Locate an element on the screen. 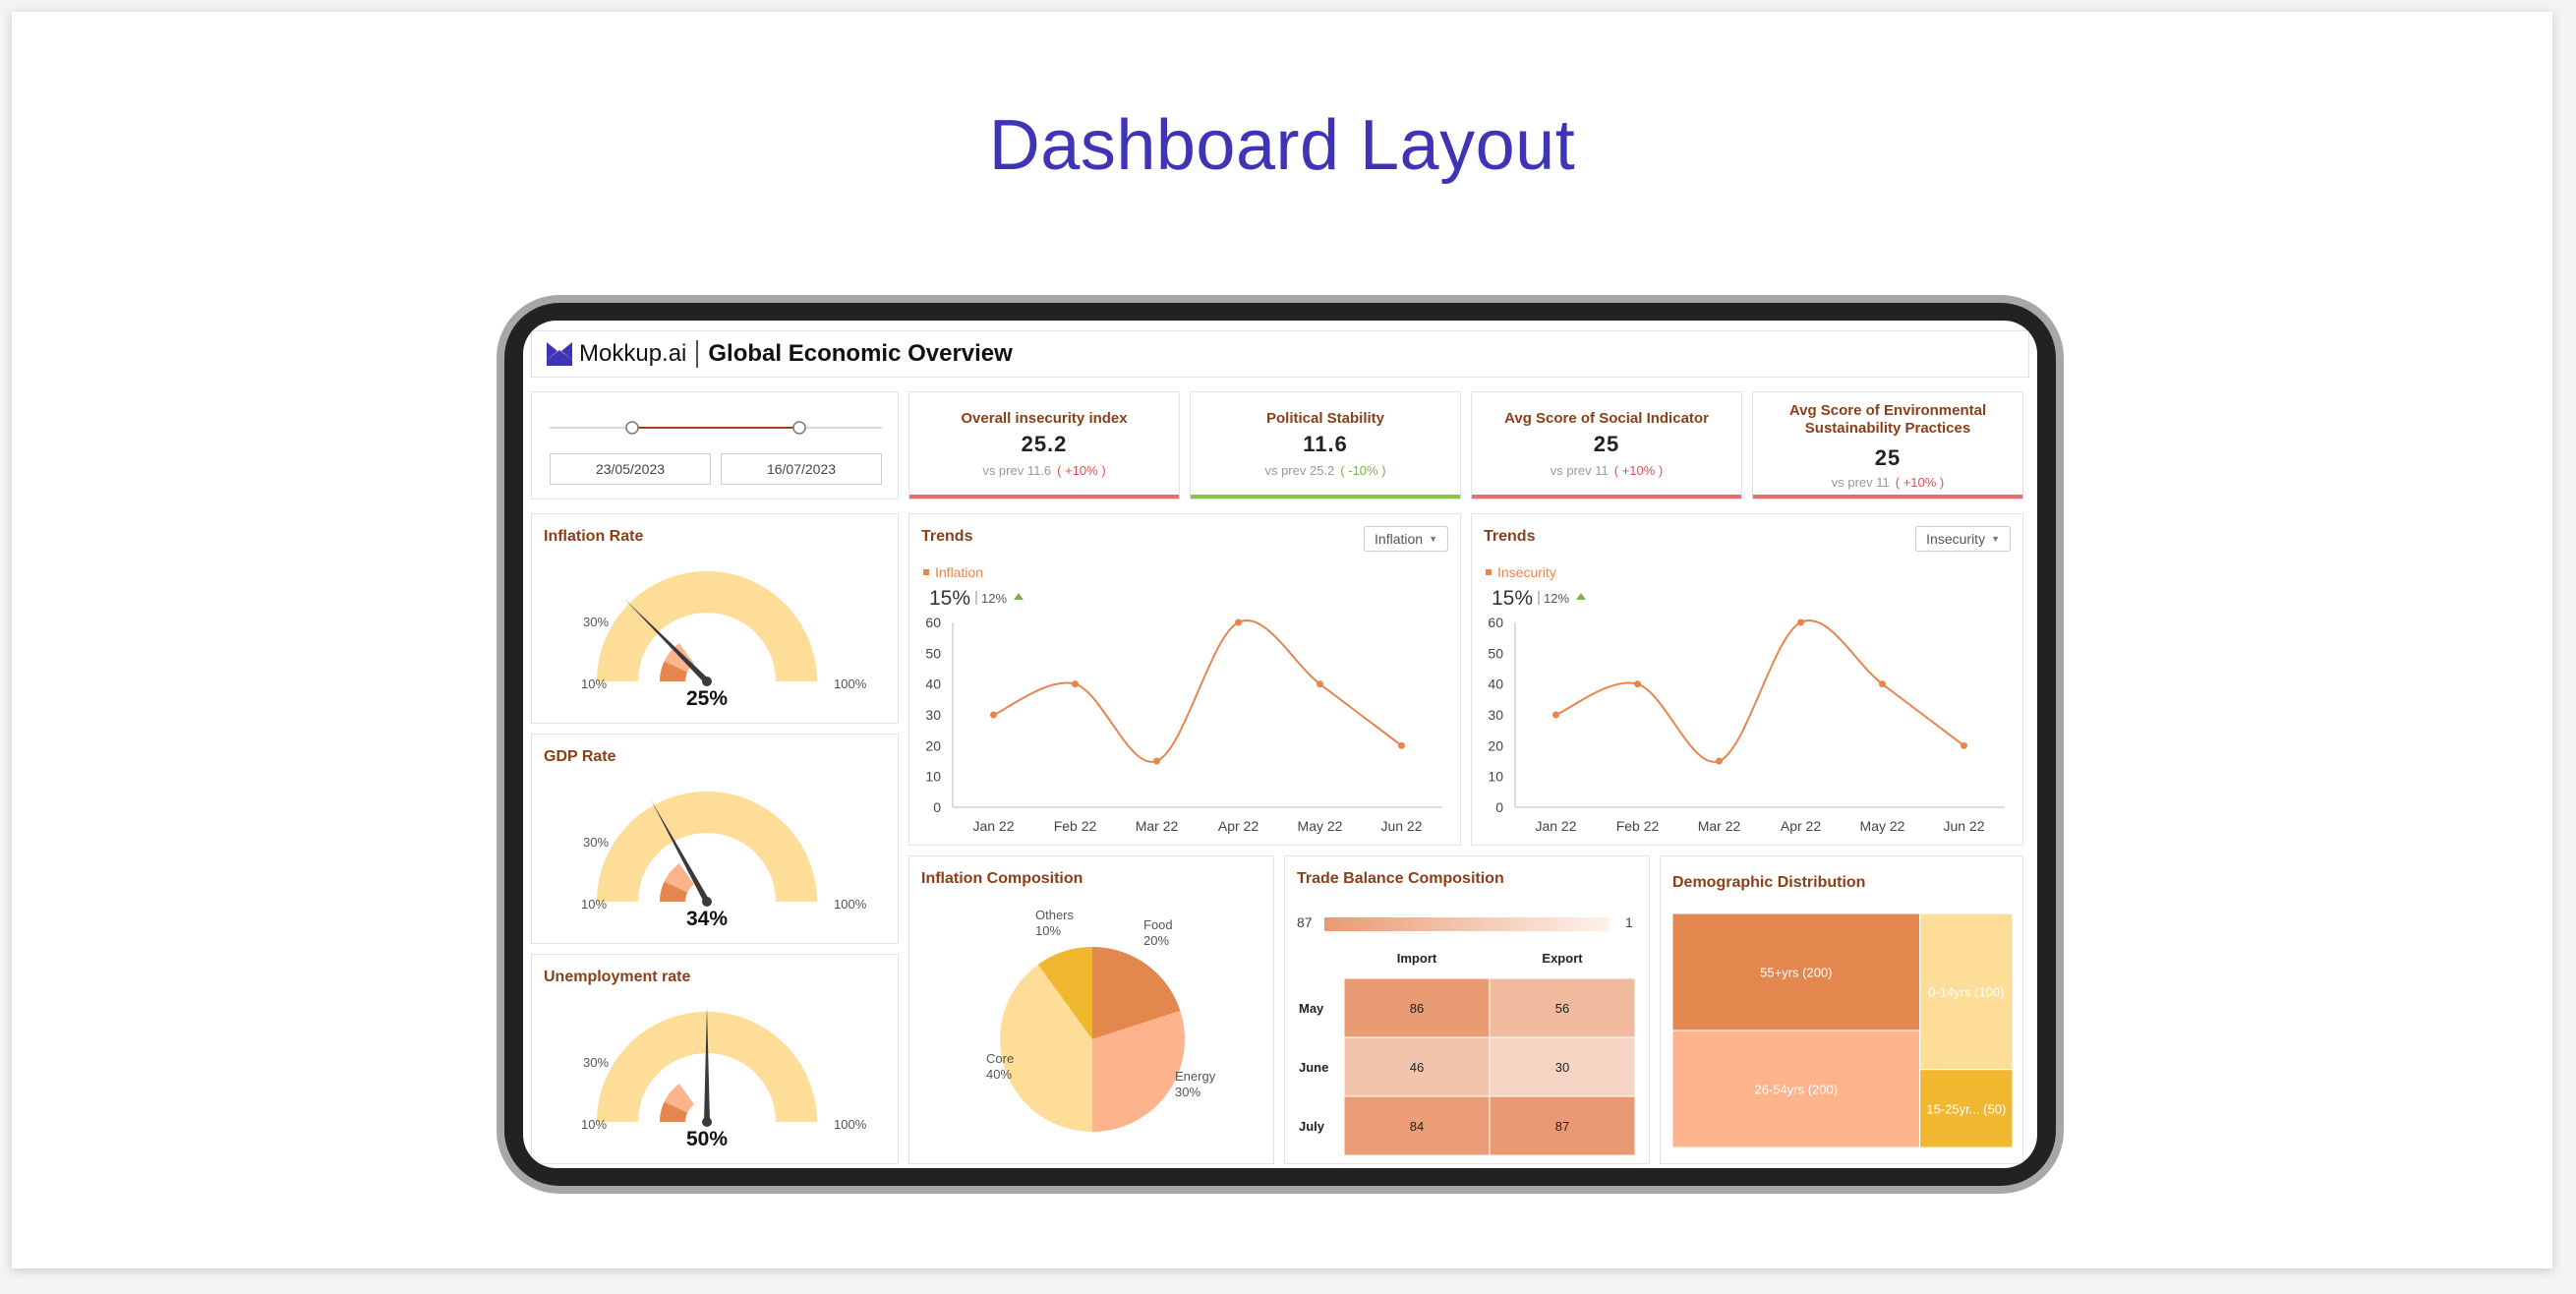  heatmap-cell-value: 46 is located at coordinates (1417, 1067).